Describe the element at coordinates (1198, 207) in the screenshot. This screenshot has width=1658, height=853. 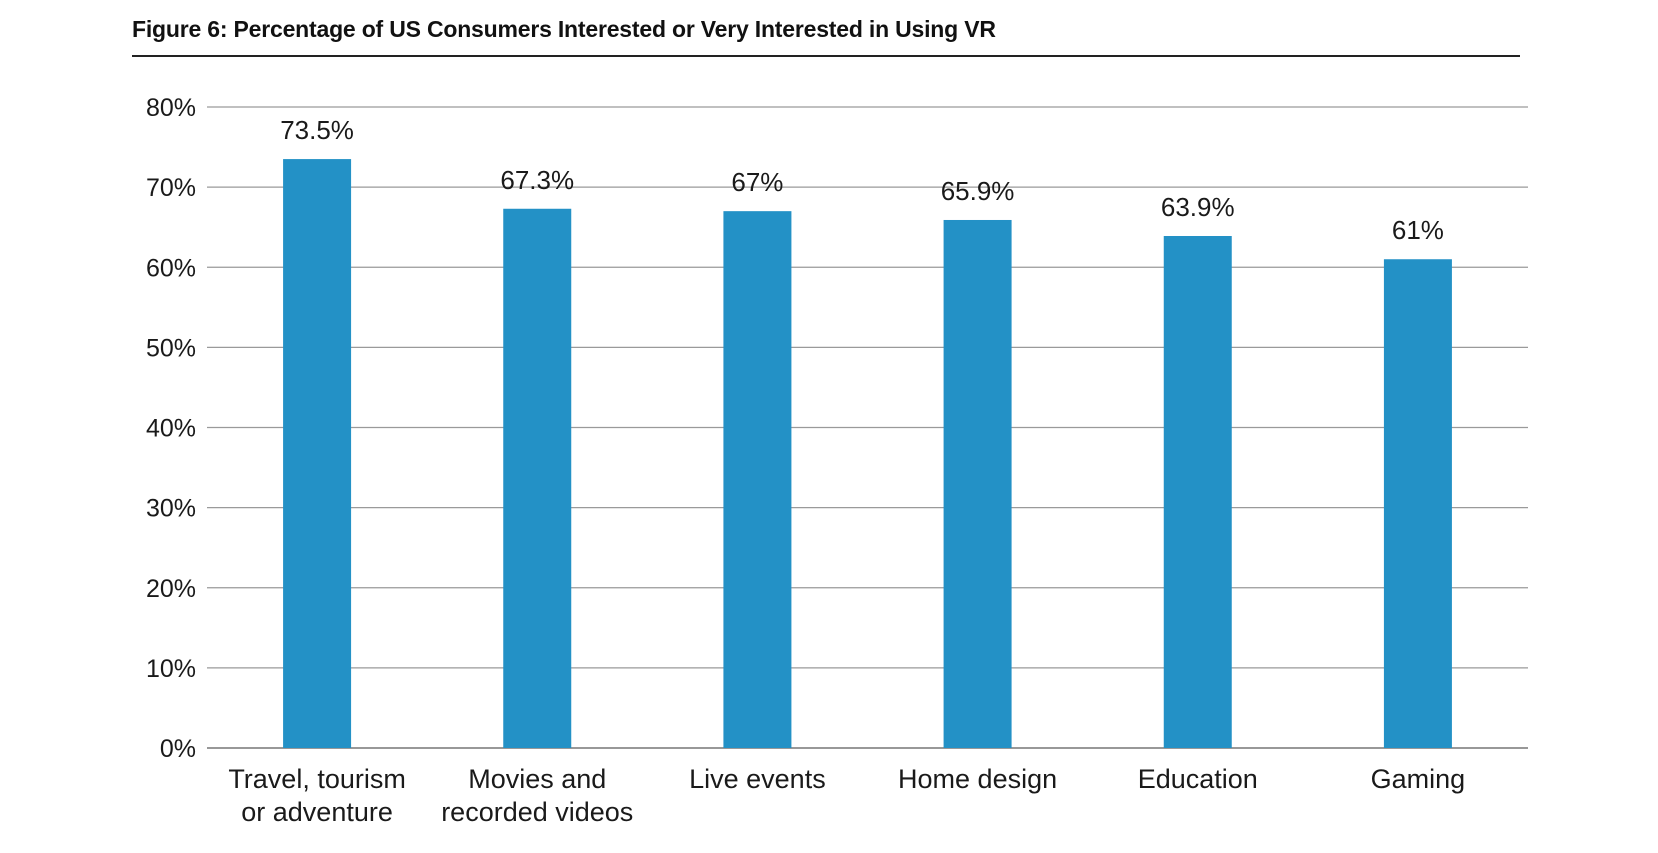
I see `data-label: 63.9%` at that location.